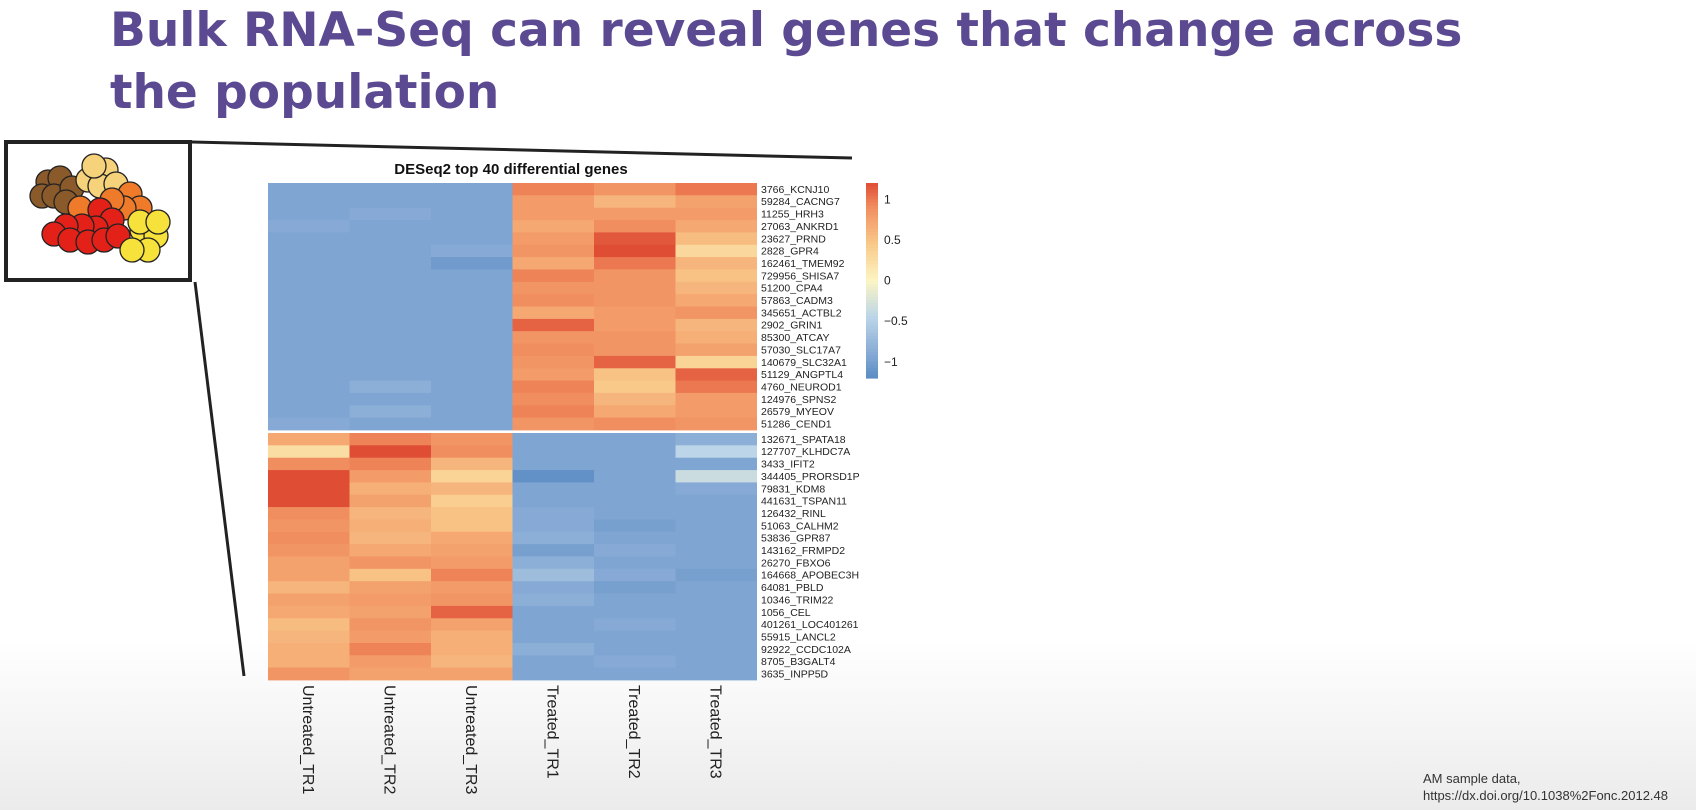 This screenshot has width=1696, height=810. What do you see at coordinates (98, 211) in the screenshot?
I see `cell-cluster-thumbnail` at bounding box center [98, 211].